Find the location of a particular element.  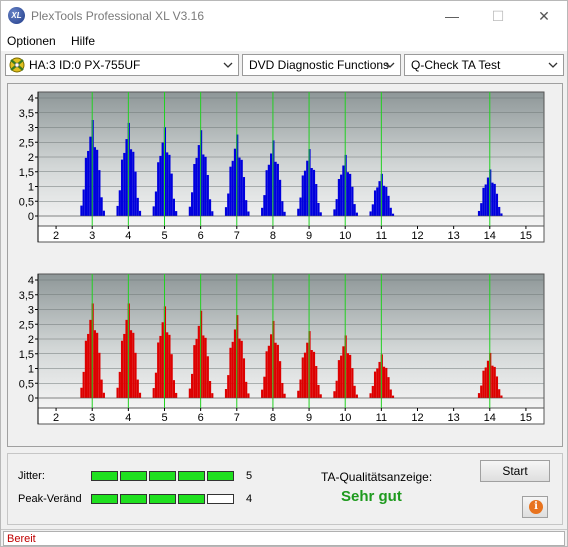

close-button: ✕ is located at coordinates (544, 16).